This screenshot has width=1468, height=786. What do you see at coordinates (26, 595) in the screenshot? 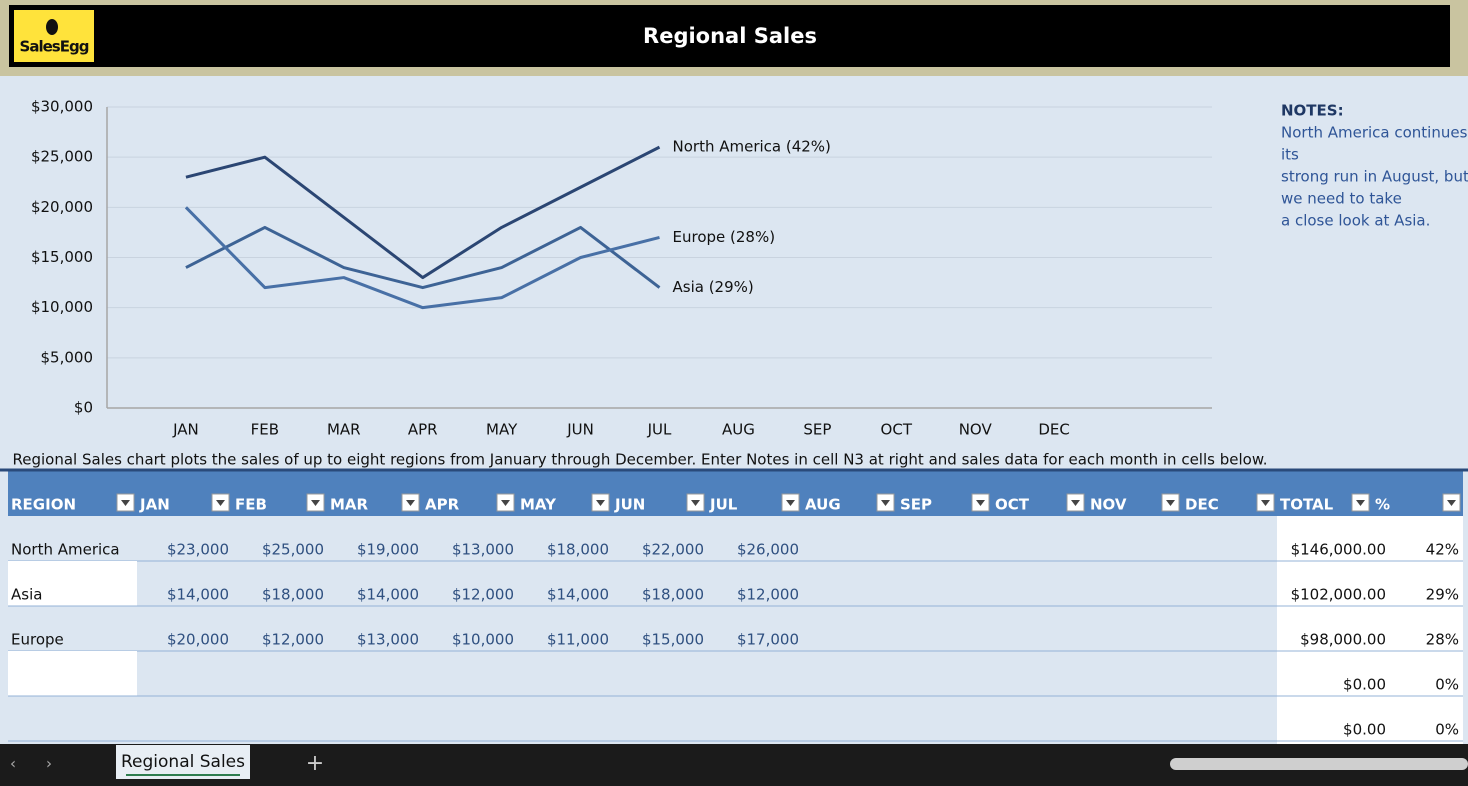
I see `region-cell: Asia` at bounding box center [26, 595].